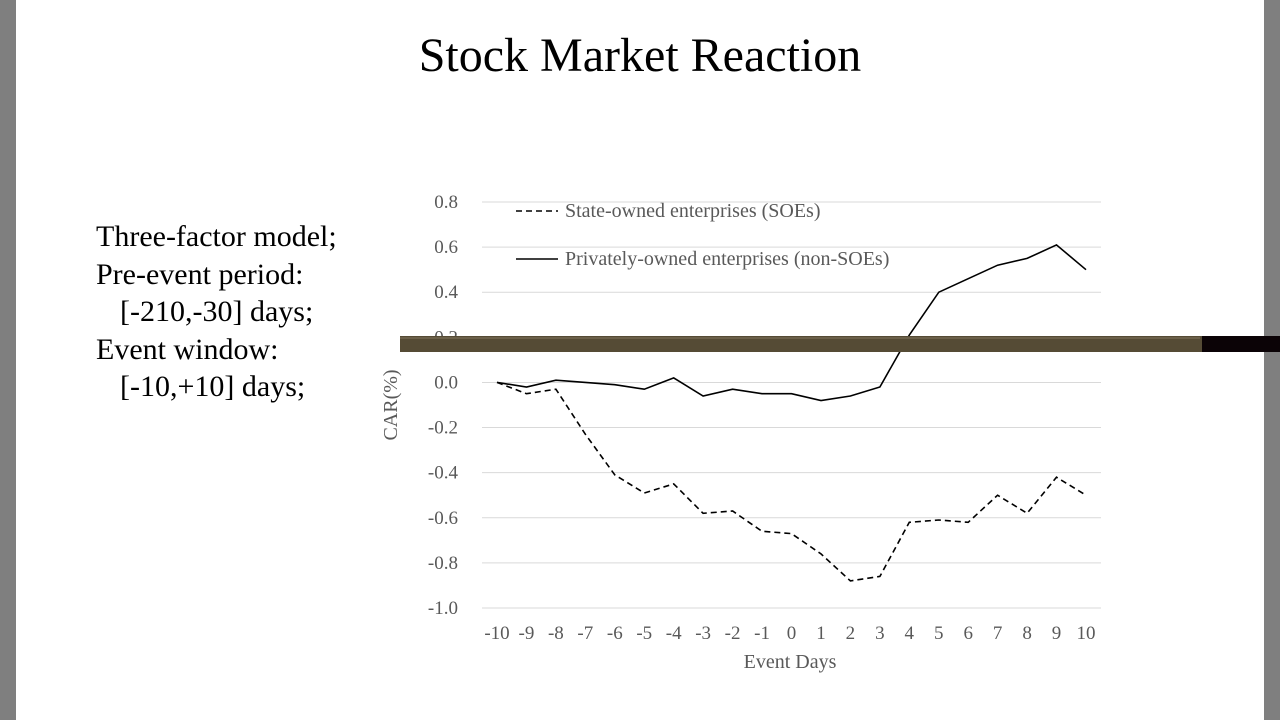 The width and height of the screenshot is (1280, 720). What do you see at coordinates (851, 633) in the screenshot?
I see `x-tick-label: 2` at bounding box center [851, 633].